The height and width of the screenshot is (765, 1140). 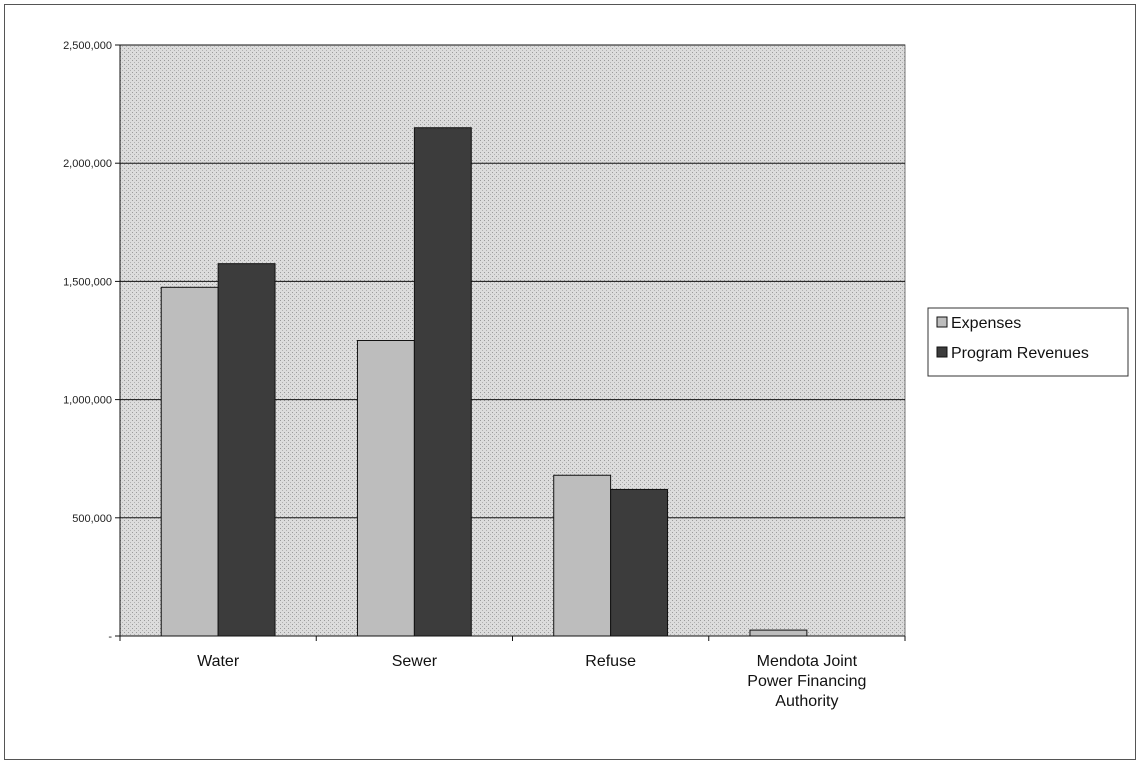 I want to click on legend: Expenses Program Revenues, so click(x=1028, y=342).